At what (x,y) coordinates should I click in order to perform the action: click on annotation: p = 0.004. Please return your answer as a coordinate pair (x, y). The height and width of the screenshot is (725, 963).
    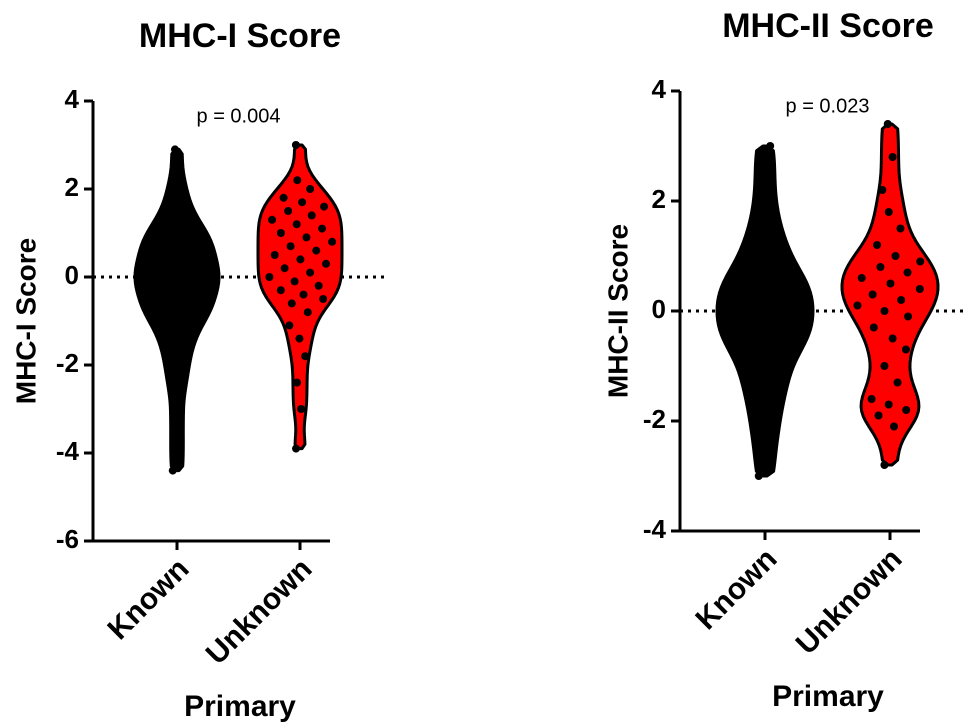
    Looking at the image, I should click on (239, 116).